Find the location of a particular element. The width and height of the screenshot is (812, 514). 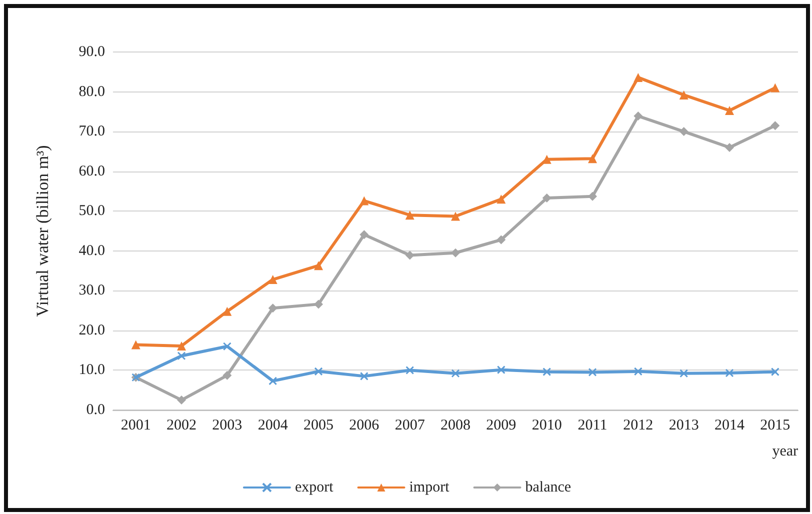

x-tick-label: 2006 is located at coordinates (364, 426).